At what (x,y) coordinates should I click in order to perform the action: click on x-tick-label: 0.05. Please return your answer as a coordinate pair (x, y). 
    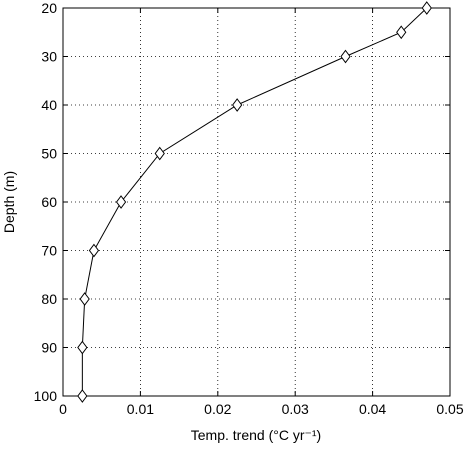
    Looking at the image, I should click on (449, 409).